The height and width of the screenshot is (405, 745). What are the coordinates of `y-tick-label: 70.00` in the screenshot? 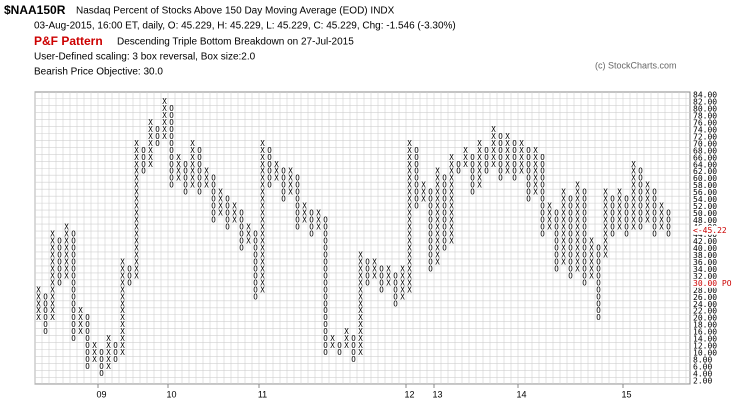 It's located at (705, 143).